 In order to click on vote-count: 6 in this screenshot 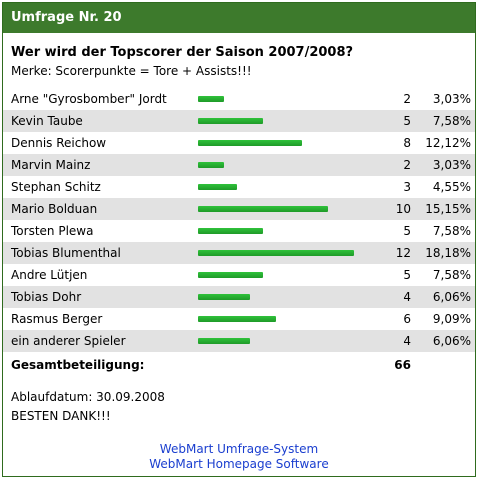, I will do `click(407, 319)`.